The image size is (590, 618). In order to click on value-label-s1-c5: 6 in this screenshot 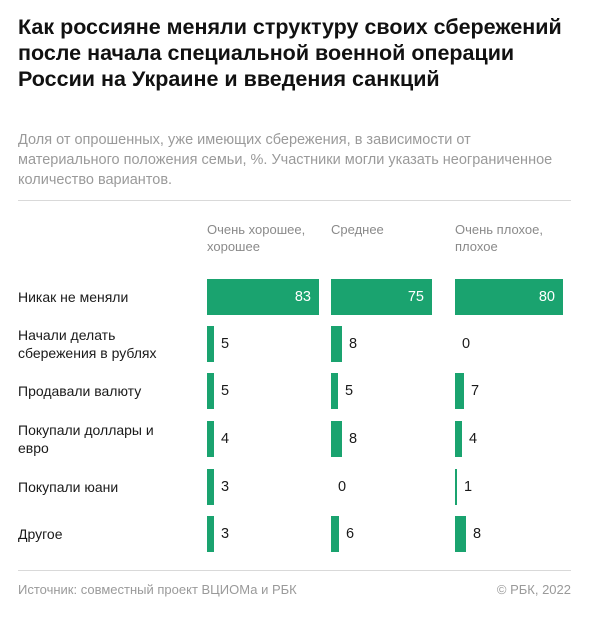, I will do `click(350, 534)`.